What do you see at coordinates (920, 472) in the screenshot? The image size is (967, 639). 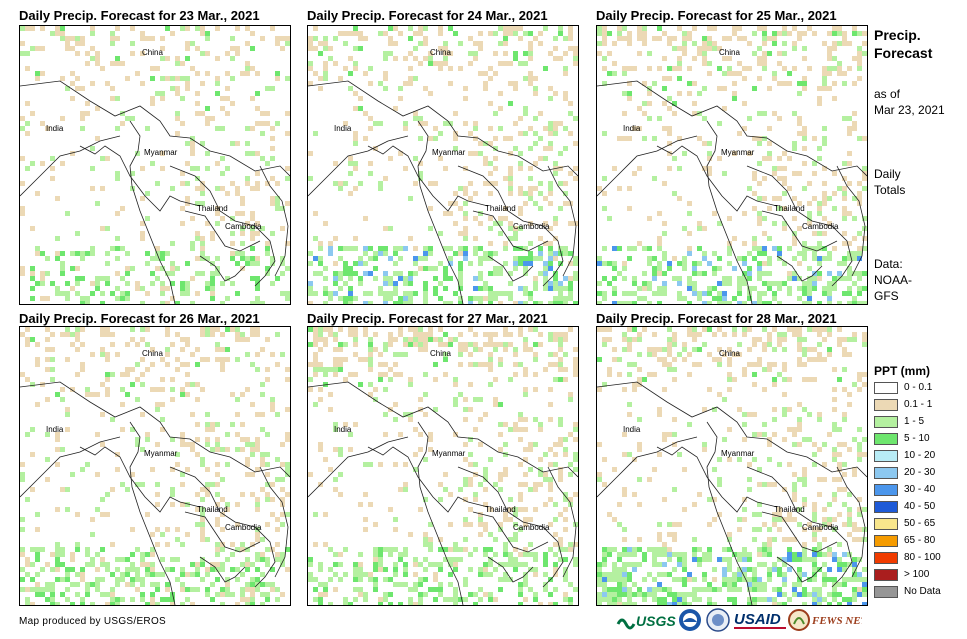 I see `legend-label: 20 - 30` at bounding box center [920, 472].